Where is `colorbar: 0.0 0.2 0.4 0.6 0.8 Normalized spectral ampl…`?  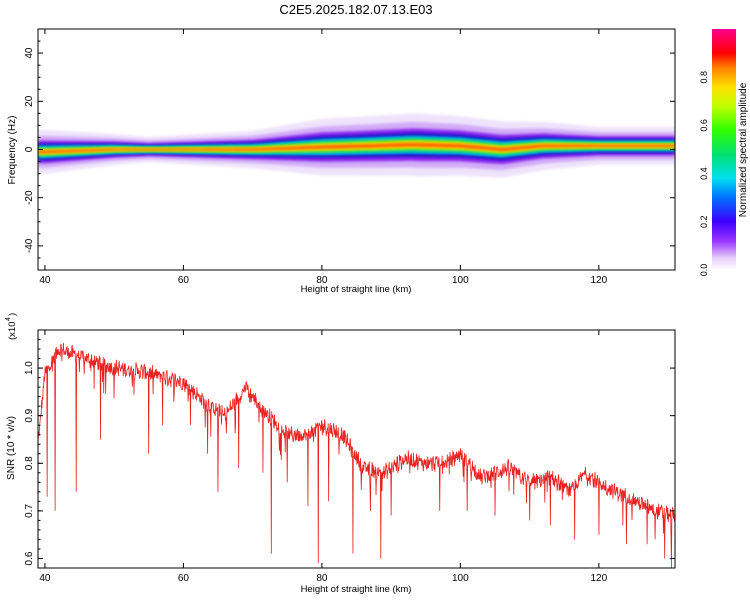 colorbar: 0.0 0.2 0.4 0.6 0.8 Normalized spectral ampl… is located at coordinates (724, 152).